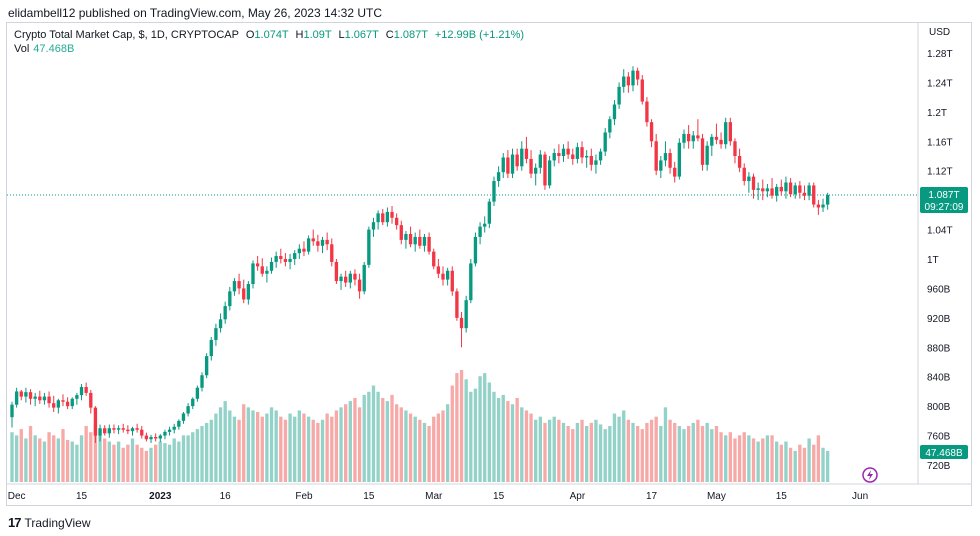  What do you see at coordinates (870, 475) in the screenshot?
I see `flash-icon` at bounding box center [870, 475].